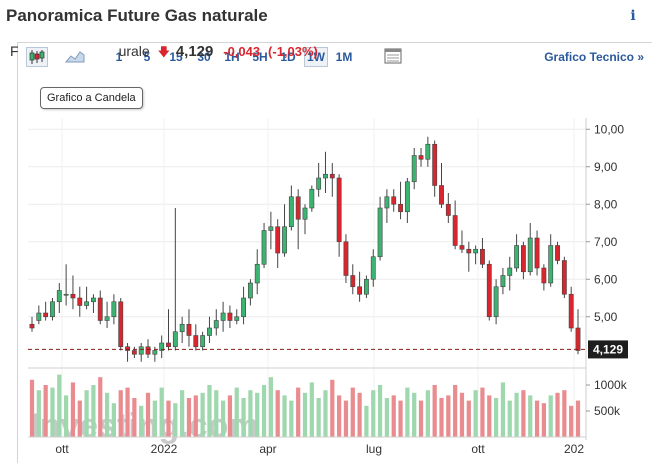  What do you see at coordinates (37, 57) in the screenshot?
I see `candlestick-chart-icon` at bounding box center [37, 57].